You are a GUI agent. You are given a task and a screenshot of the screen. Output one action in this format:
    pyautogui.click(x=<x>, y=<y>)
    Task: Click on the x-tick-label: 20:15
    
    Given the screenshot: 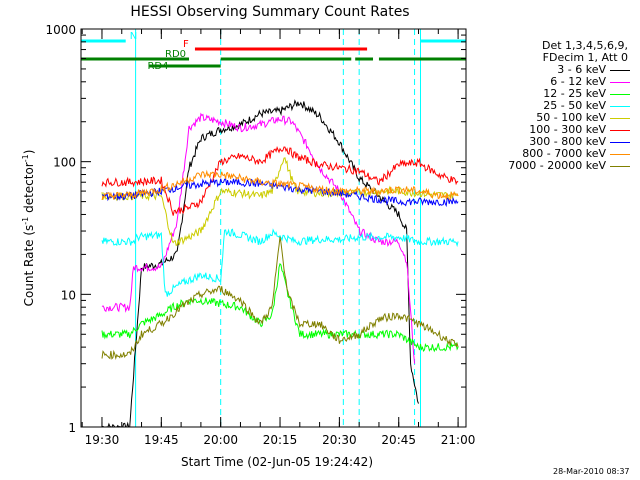 What is the action you would take?
    pyautogui.click(x=280, y=440)
    